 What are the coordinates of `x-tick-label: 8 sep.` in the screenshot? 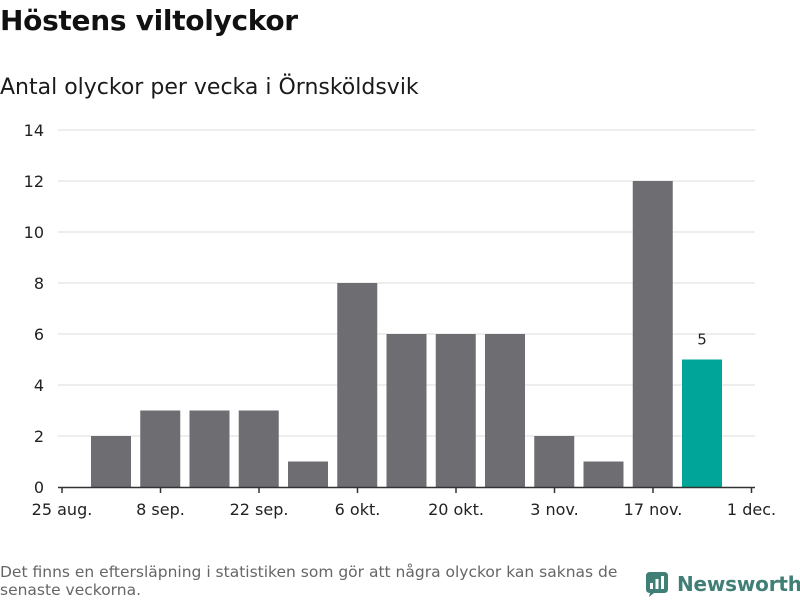 It's located at (160, 509).